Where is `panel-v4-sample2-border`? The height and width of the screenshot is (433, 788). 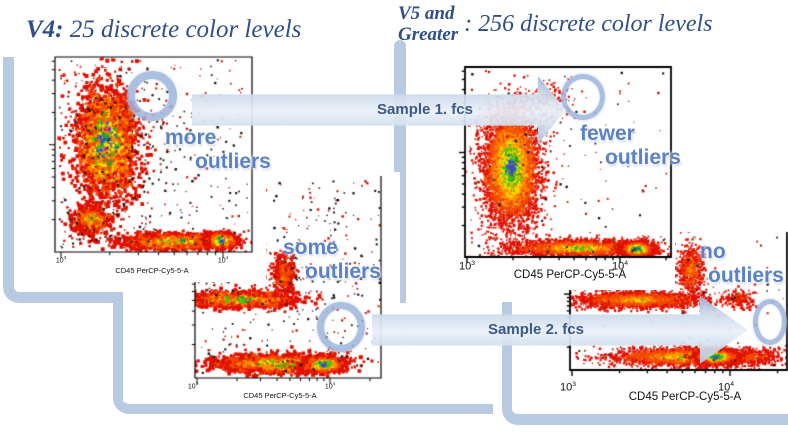
panel-v4-sample2-border is located at coordinates (303, 355).